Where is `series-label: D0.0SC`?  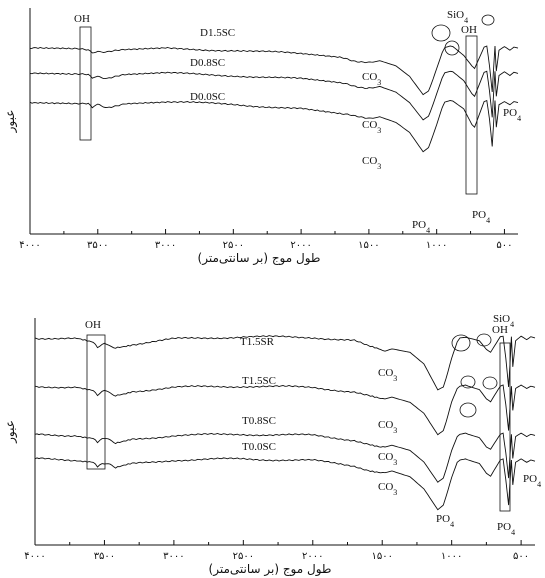 series-label: D0.0SC is located at coordinates (207, 97).